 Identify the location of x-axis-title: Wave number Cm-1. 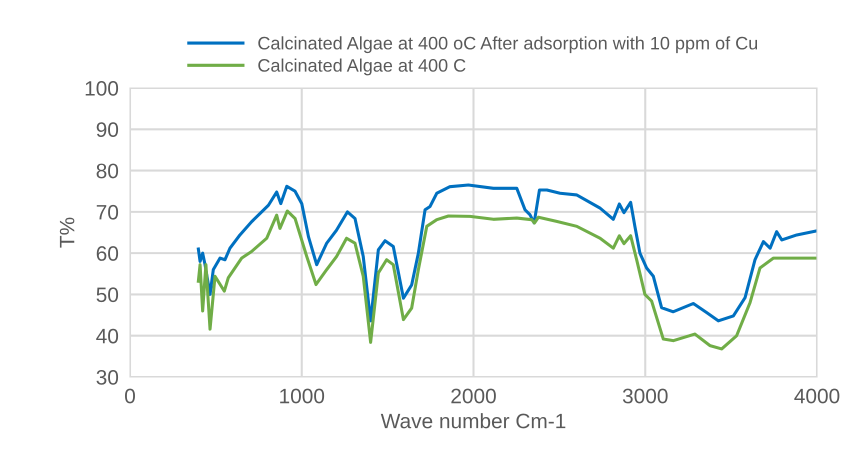
(473, 420).